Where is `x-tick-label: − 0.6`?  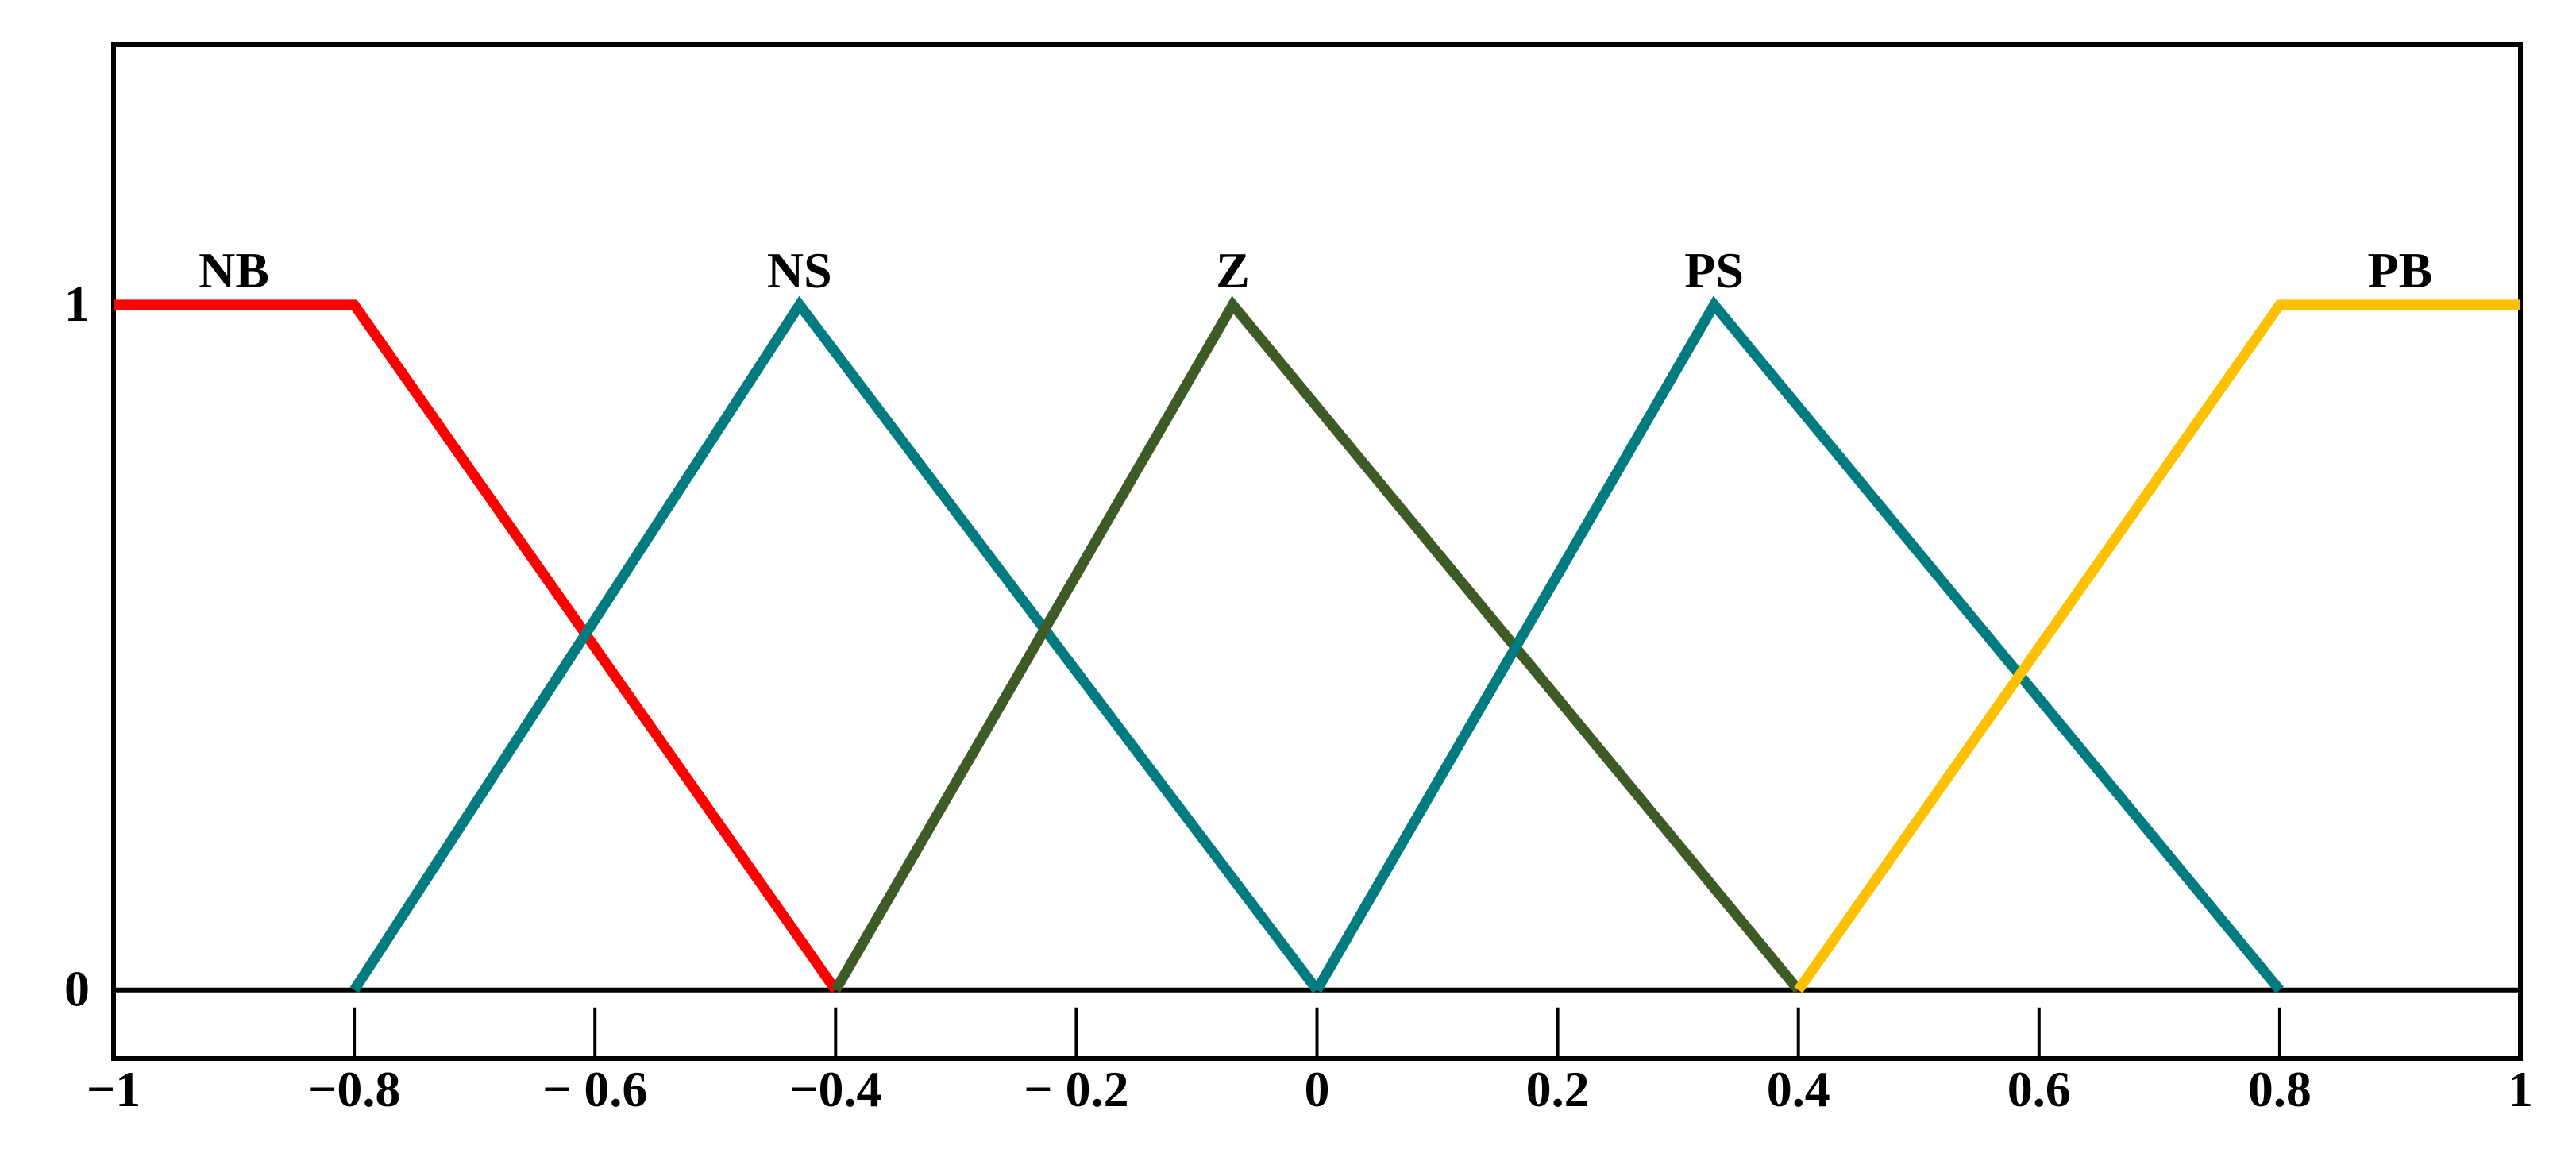 x-tick-label: − 0.6 is located at coordinates (594, 1089).